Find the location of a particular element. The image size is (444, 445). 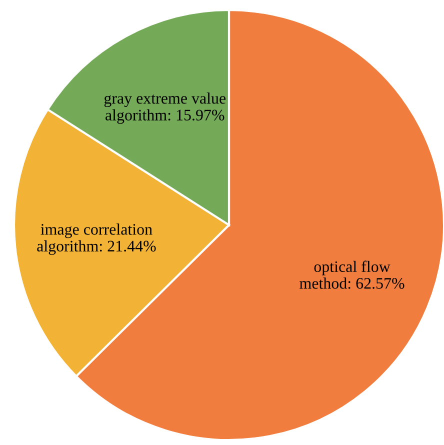

slice-label: optical flow method: 62.57% is located at coordinates (352, 274).